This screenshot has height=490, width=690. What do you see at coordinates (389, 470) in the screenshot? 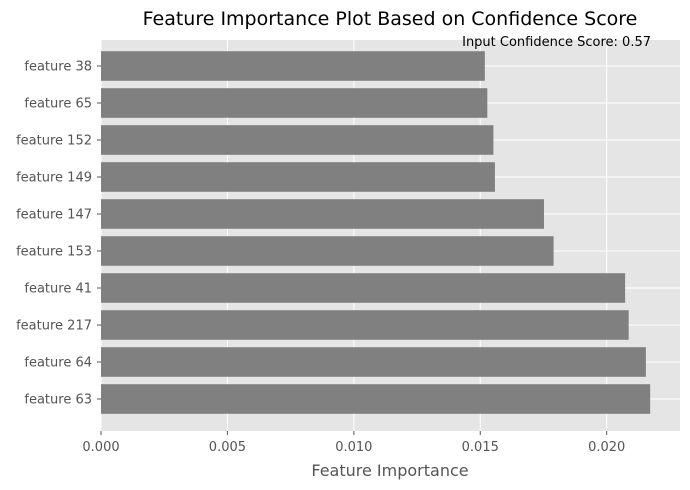
I see `x-axis-label: Feature Importance` at bounding box center [389, 470].